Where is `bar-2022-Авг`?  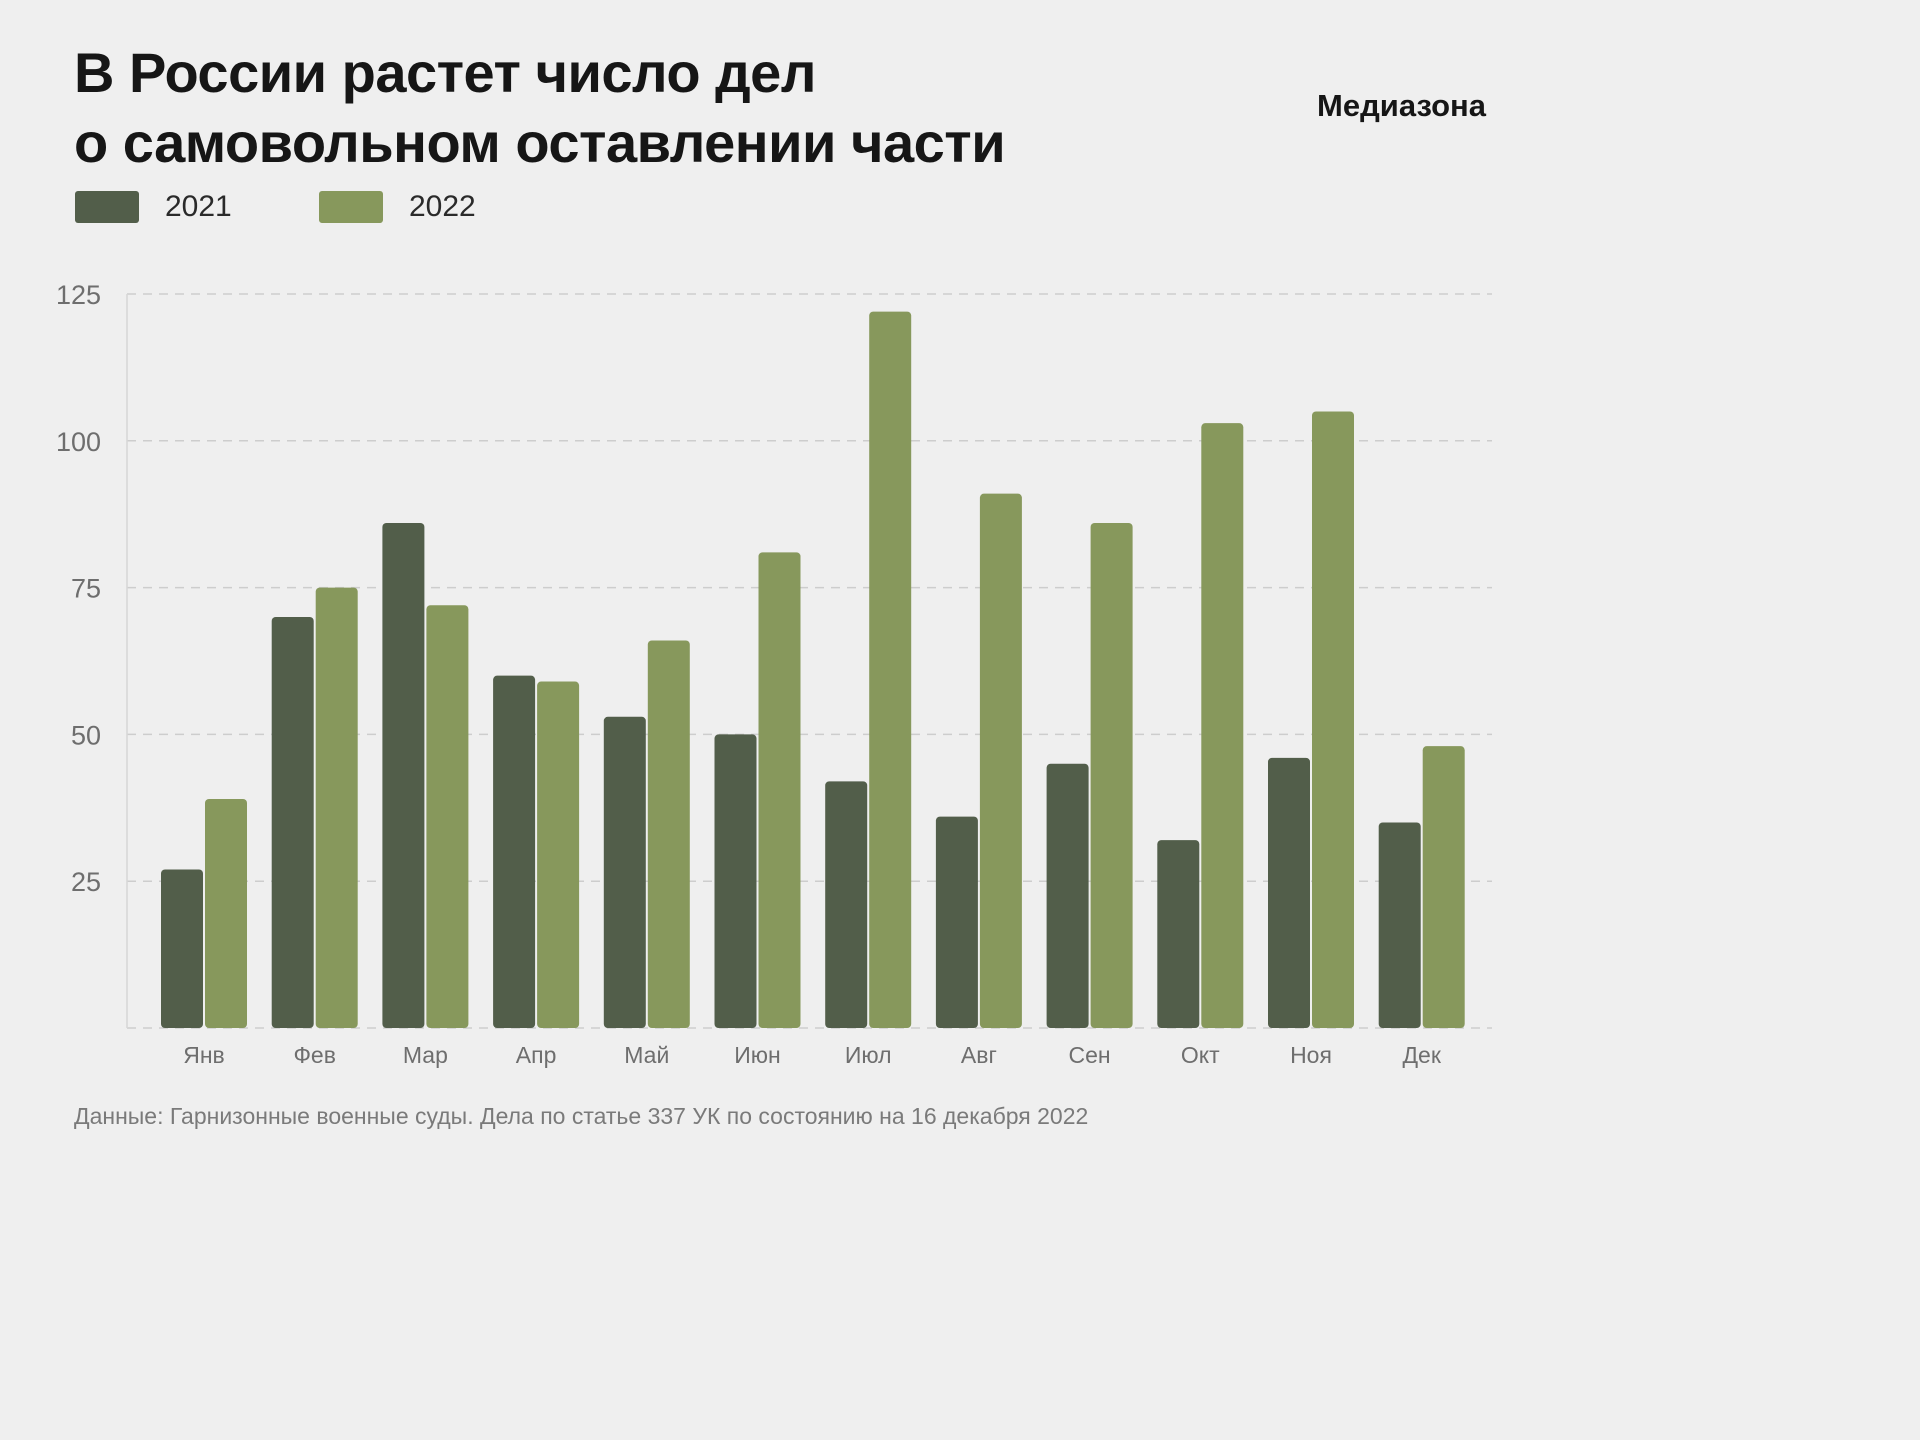 bar-2022-Авг is located at coordinates (1000, 760).